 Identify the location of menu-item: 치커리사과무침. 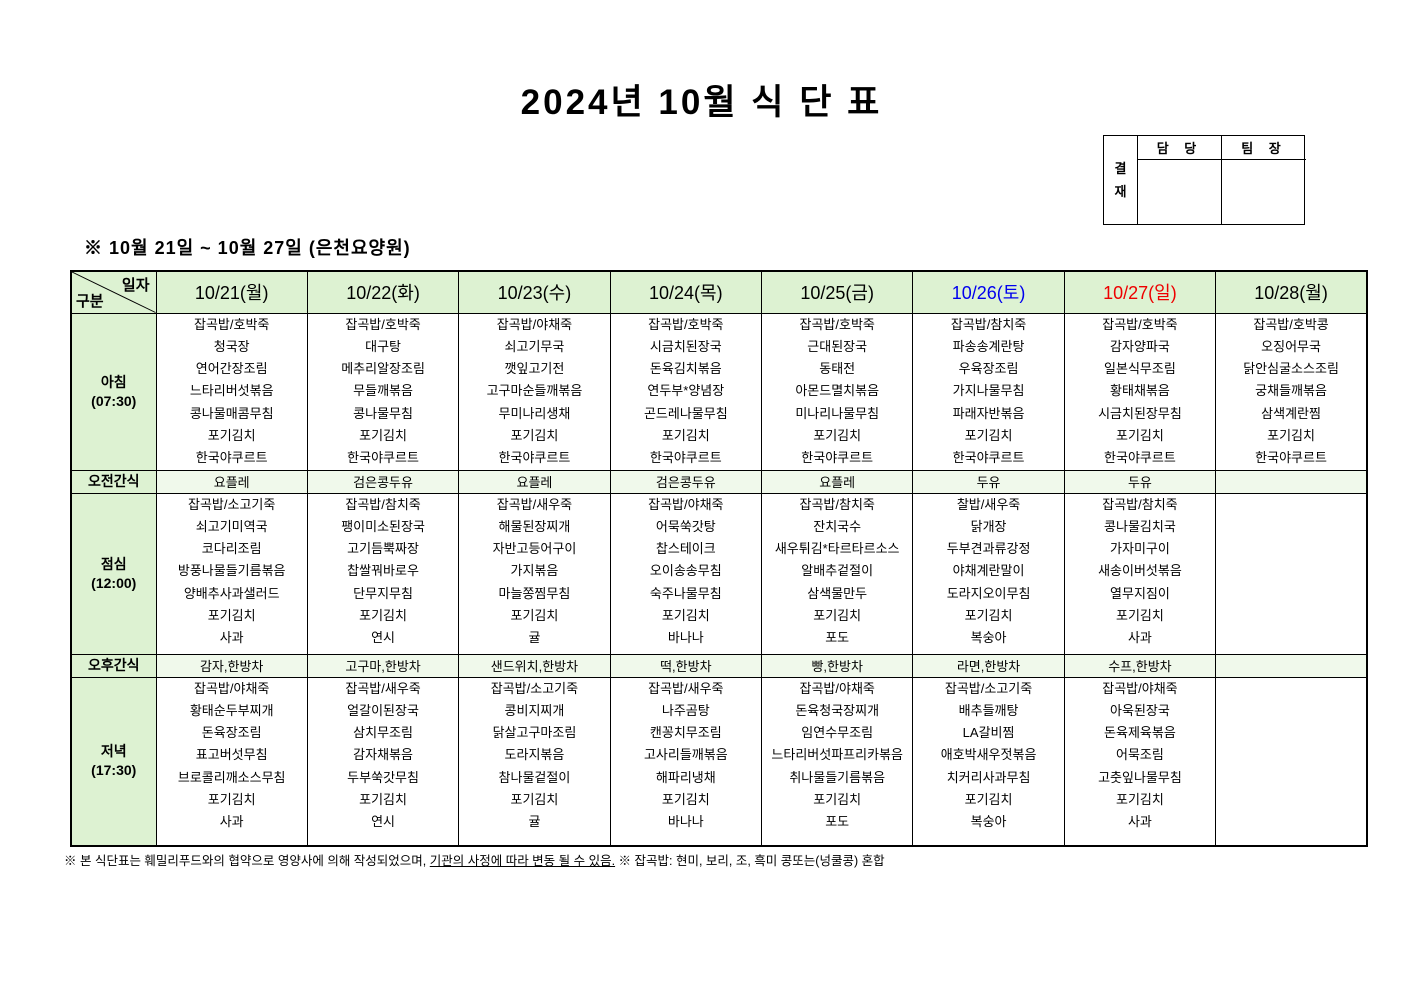
(988, 777).